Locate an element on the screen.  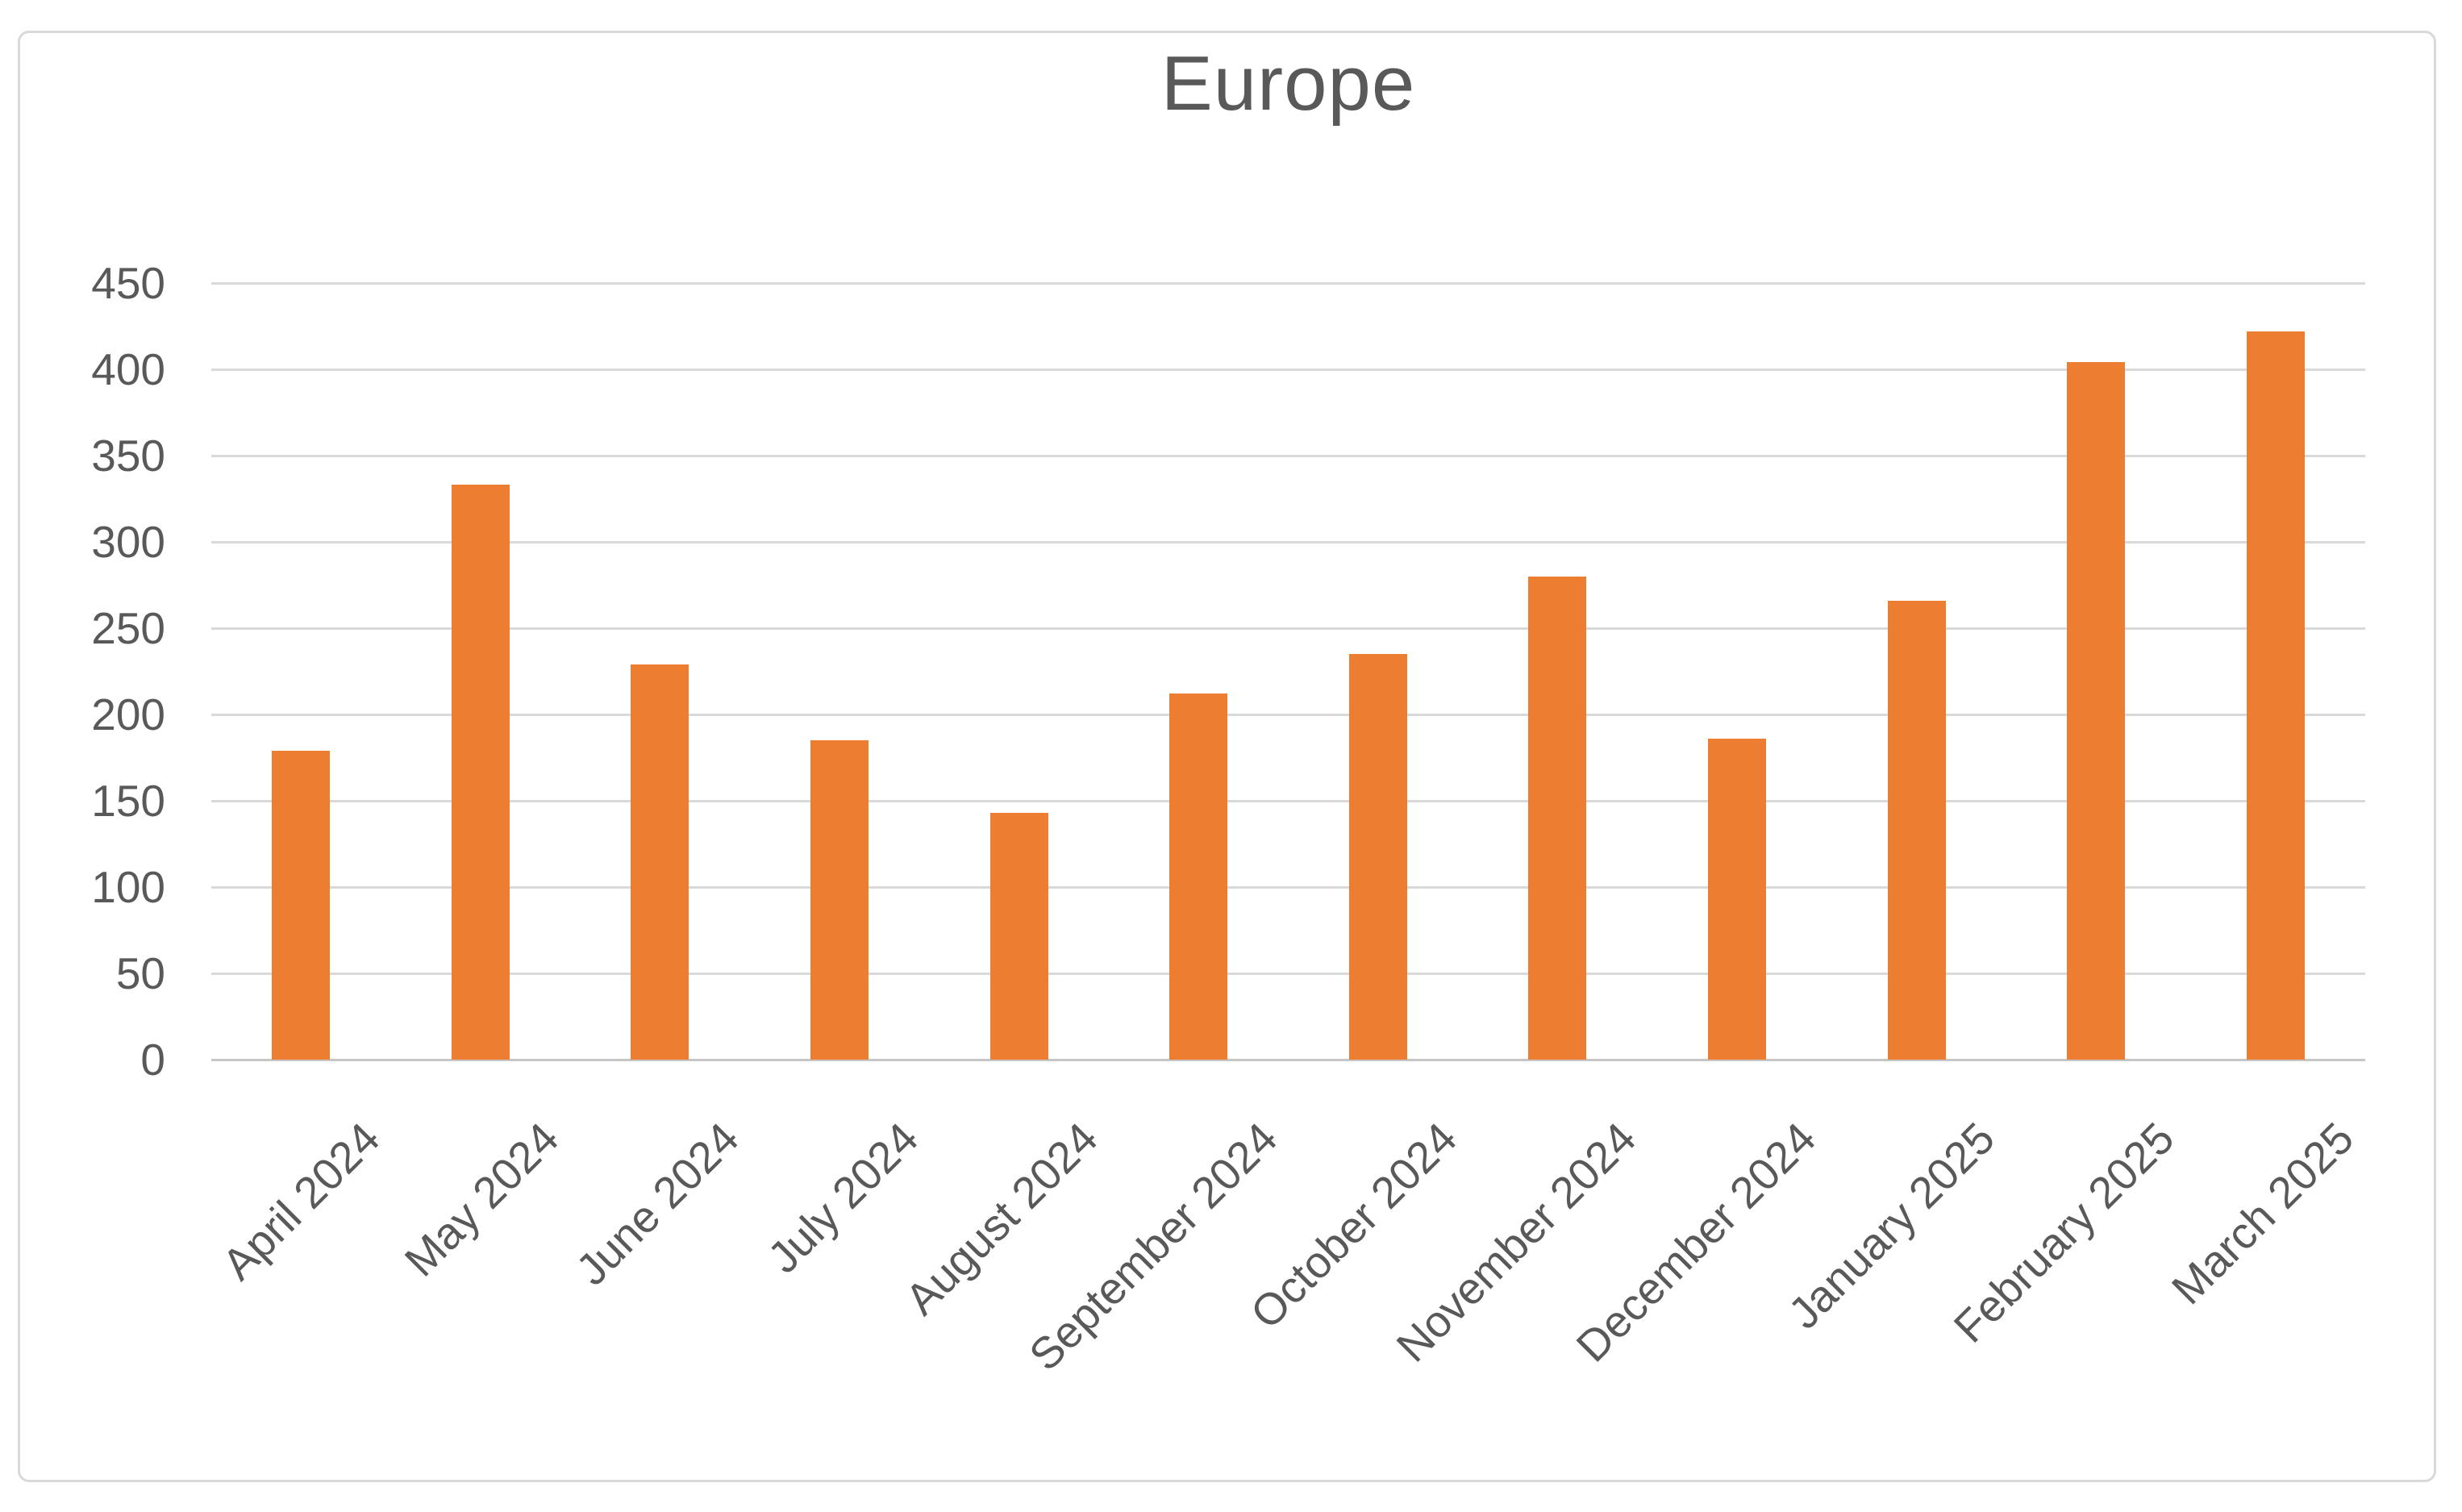
y-axis-tick-label: 250 is located at coordinates (128, 628).